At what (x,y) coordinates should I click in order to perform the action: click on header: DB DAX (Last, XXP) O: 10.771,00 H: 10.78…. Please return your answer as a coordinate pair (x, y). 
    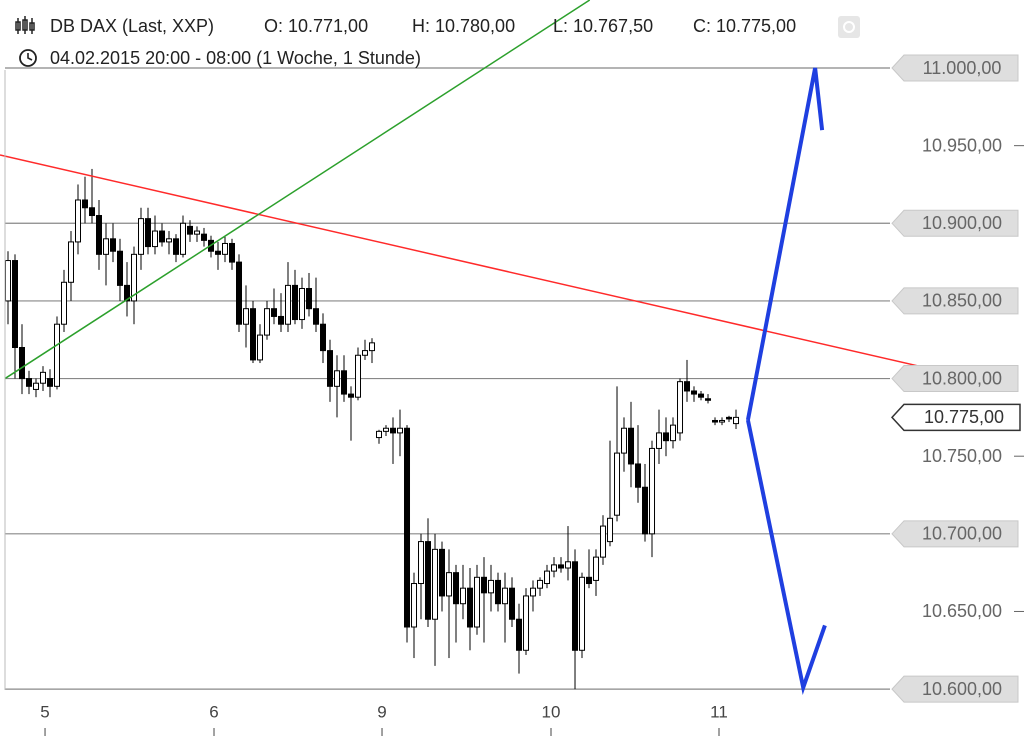
    Looking at the image, I should click on (437, 42).